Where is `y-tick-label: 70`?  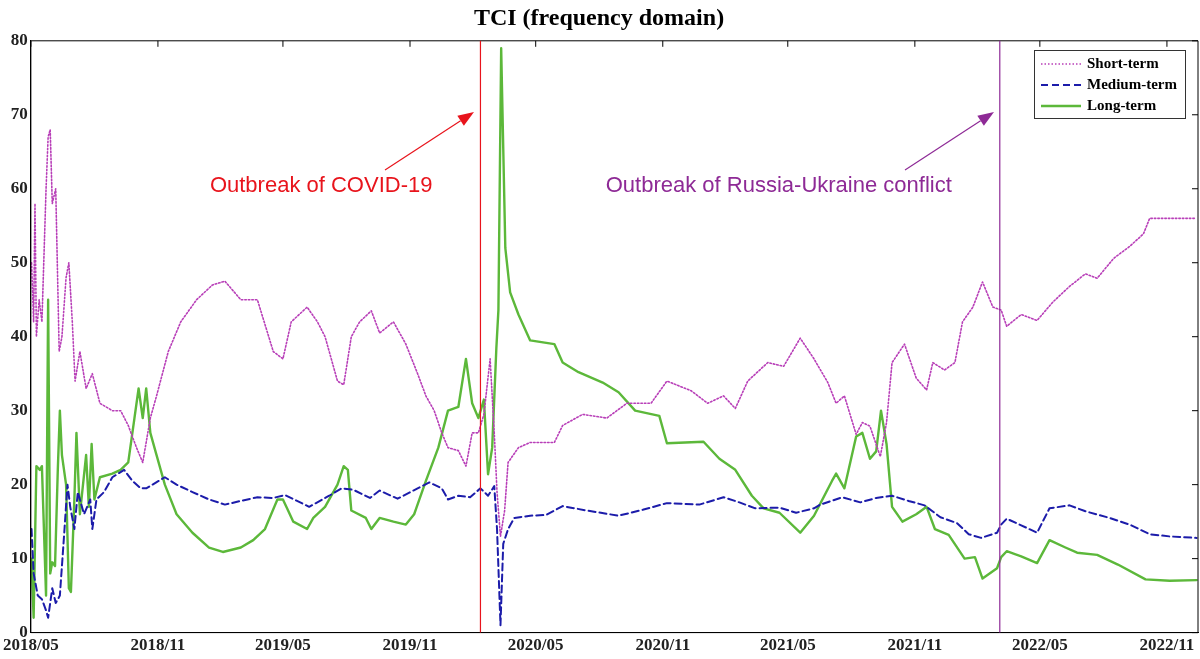 y-tick-label: 70 is located at coordinates (19, 114).